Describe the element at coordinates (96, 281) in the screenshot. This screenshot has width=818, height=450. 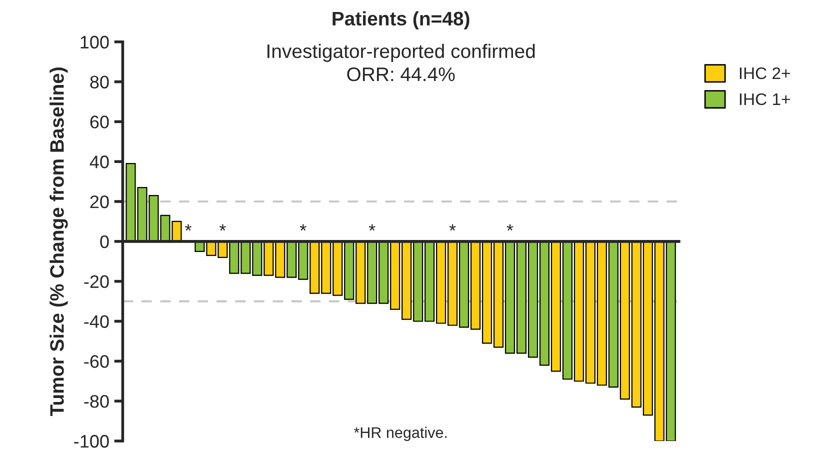
I see `y-tick-label: -20` at that location.